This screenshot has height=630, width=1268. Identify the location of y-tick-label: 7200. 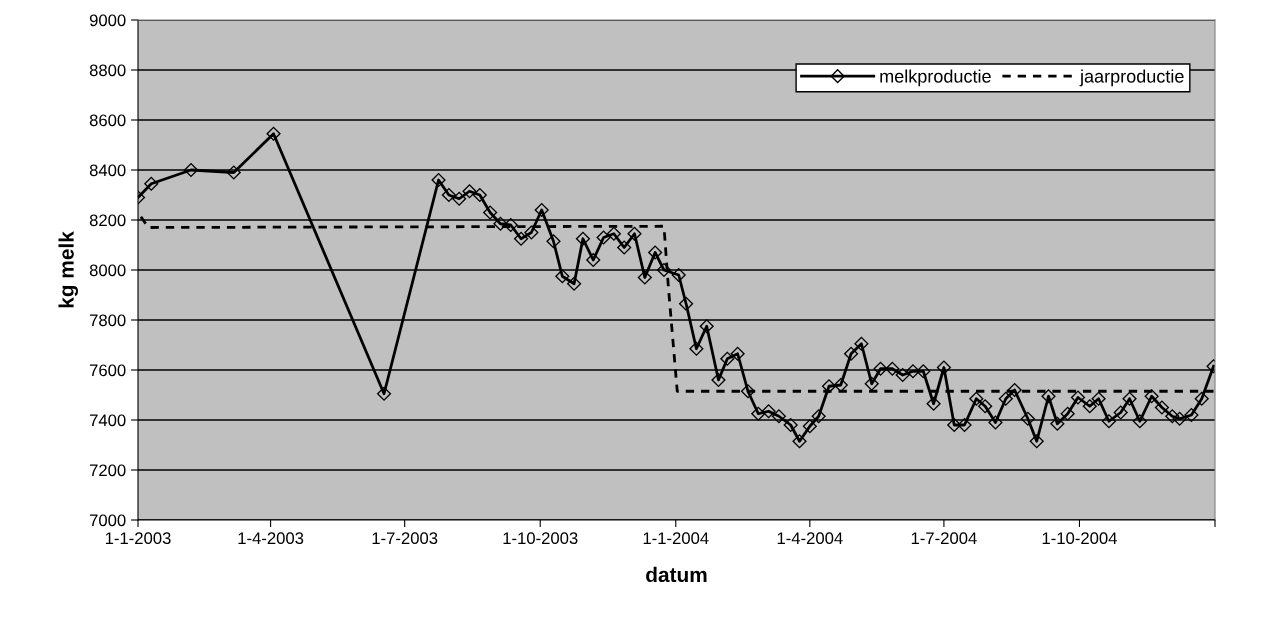
(107, 470).